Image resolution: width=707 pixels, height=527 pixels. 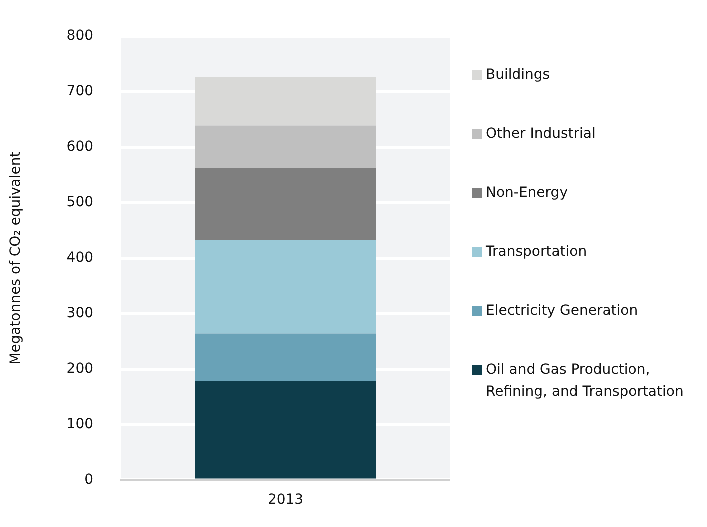 I want to click on y-tick-label: 400, so click(x=80, y=258).